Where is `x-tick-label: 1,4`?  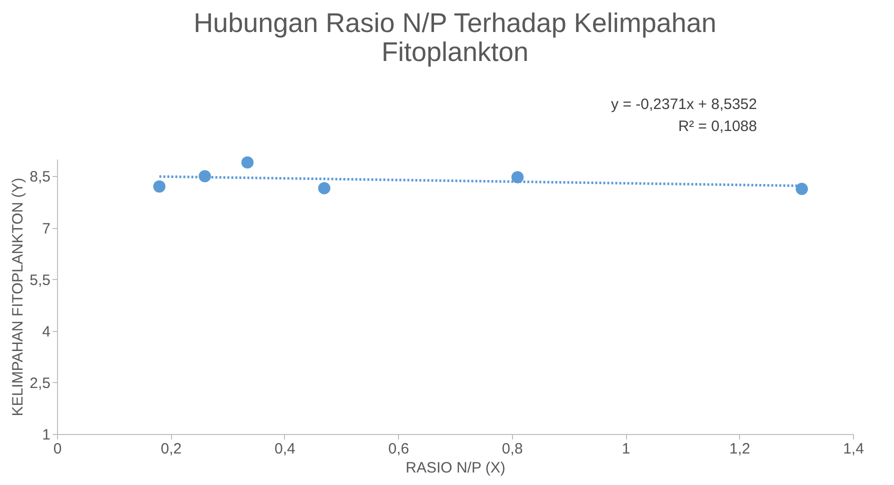 x-tick-label: 1,4 is located at coordinates (853, 449).